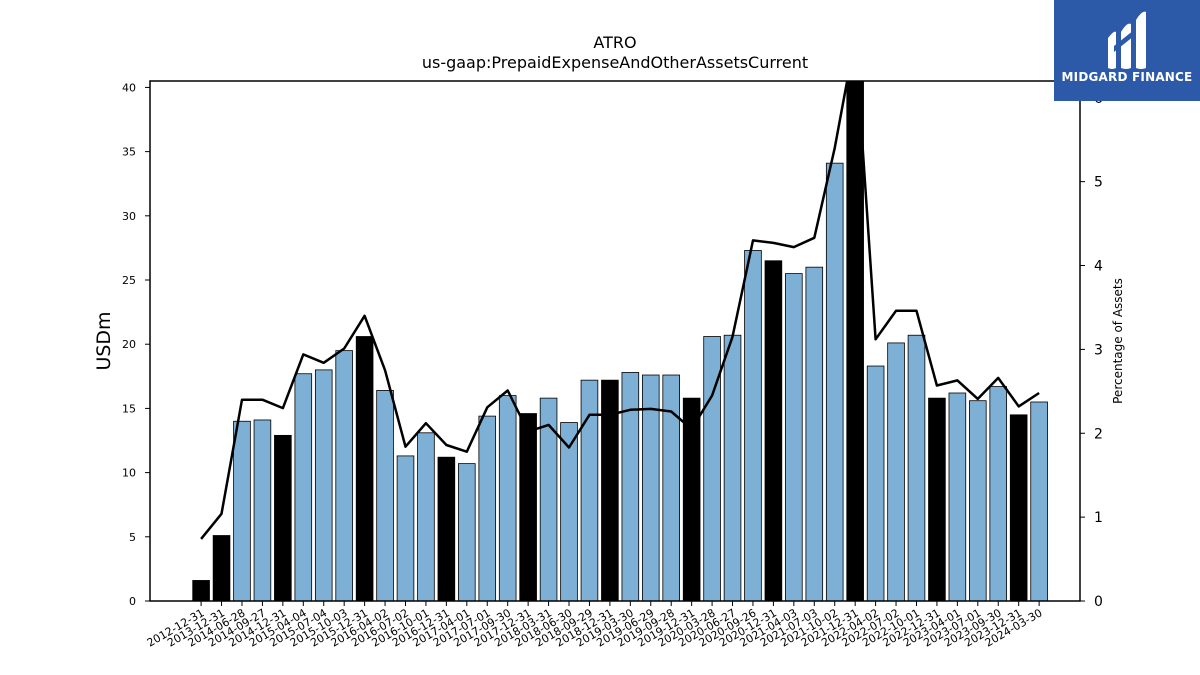 The image size is (1200, 675). What do you see at coordinates (129, 280) in the screenshot?
I see `y-tick-label: 25` at bounding box center [129, 280].